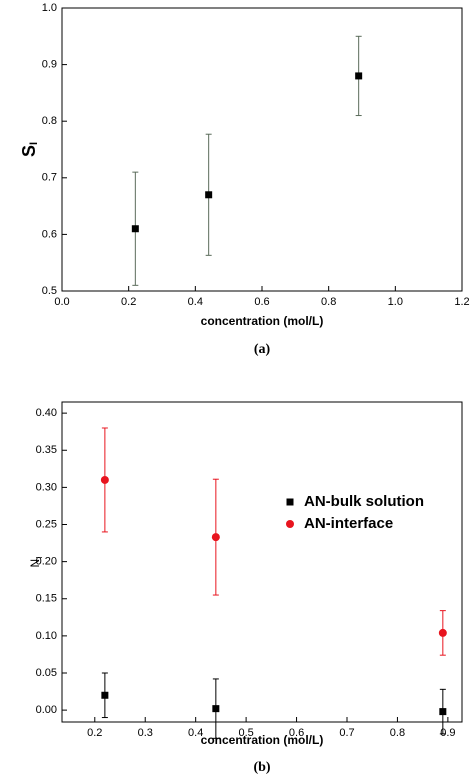  I want to click on y-tick-label: 0.7, so click(49, 178).